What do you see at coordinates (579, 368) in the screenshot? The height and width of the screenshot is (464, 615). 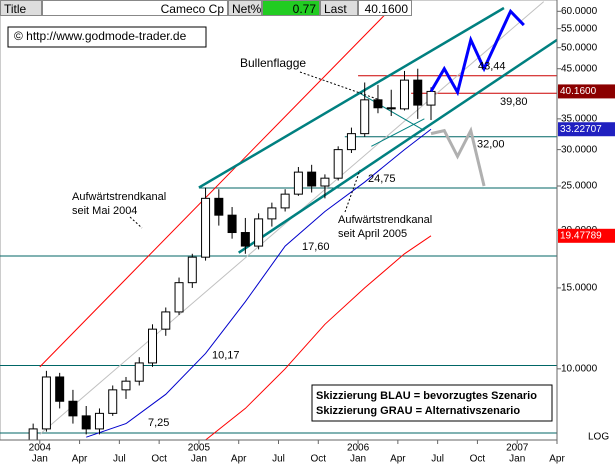 I see `y-tick-label: 10.0000` at bounding box center [579, 368].